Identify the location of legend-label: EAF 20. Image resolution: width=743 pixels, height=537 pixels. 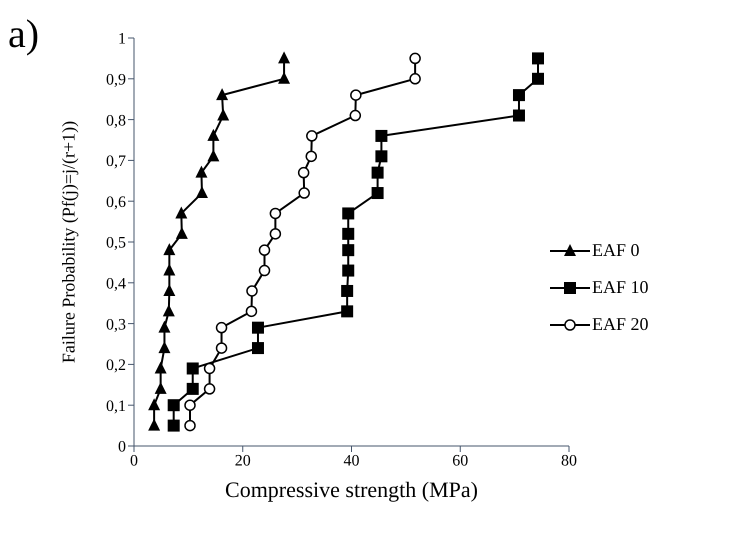
(620, 324).